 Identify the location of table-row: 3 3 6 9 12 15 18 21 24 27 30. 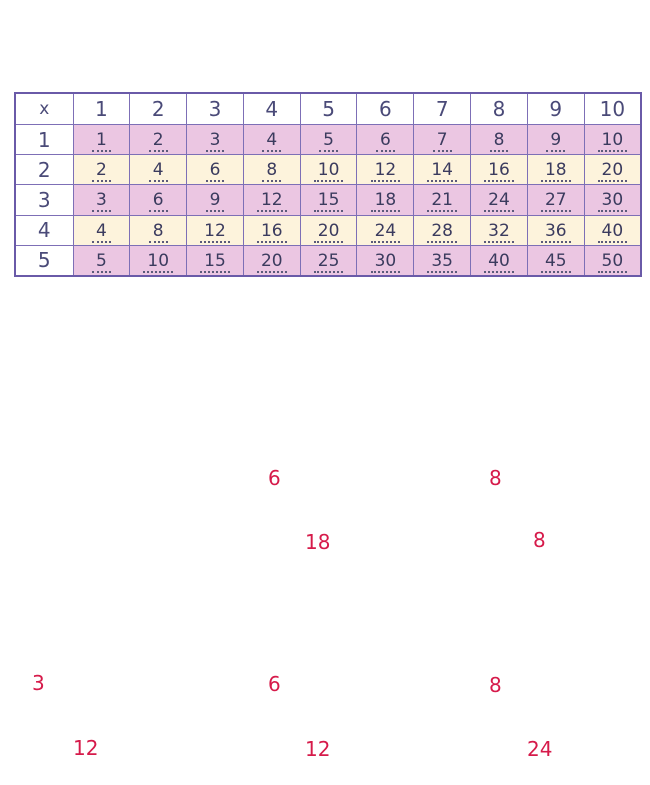
(328, 200).